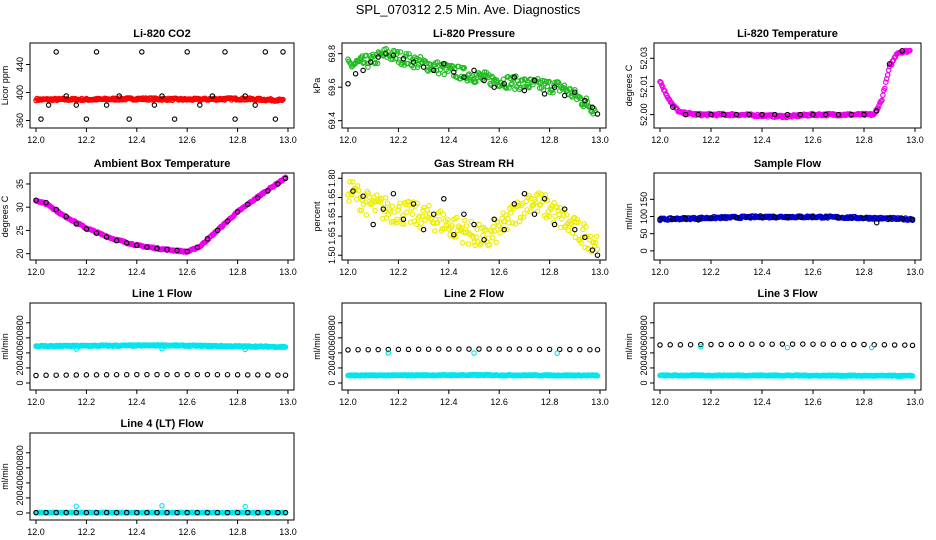 The height and width of the screenshot is (540, 936). Describe the element at coordinates (449, 140) in the screenshot. I see `li-820-pressure-xtick-label: 12.4` at that location.